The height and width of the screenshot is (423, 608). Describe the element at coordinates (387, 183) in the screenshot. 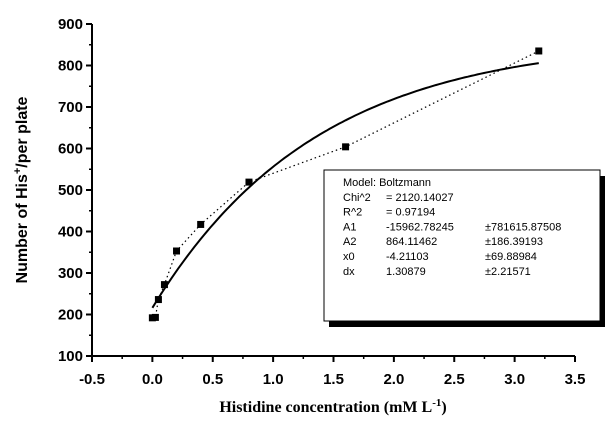

I see `fit-row-label: Model: Boltzmann` at that location.